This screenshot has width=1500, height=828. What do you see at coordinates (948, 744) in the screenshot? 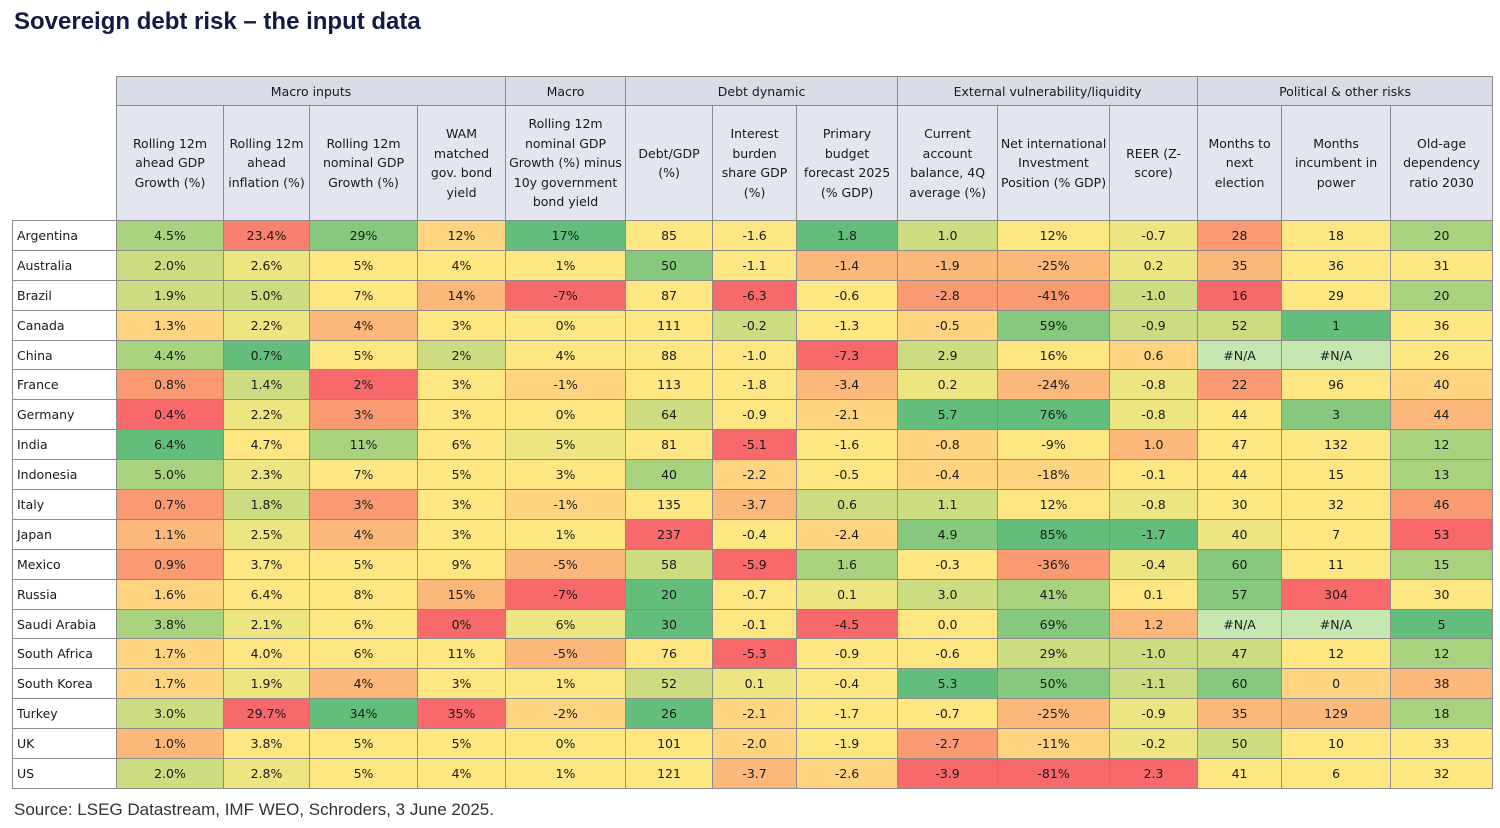
I see `value-cell: -2.7` at bounding box center [948, 744].